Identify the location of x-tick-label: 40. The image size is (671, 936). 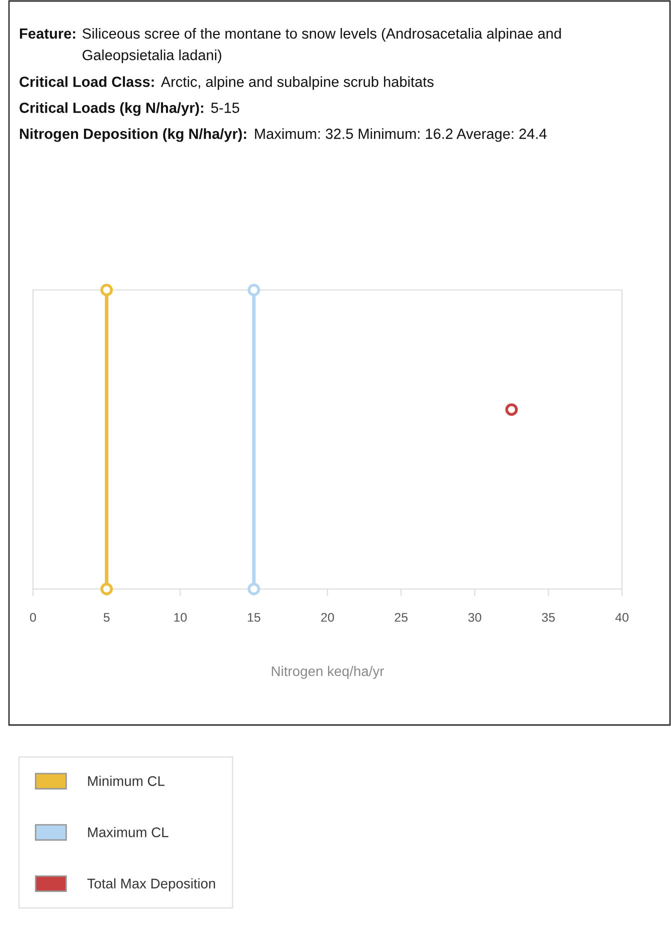
(621, 617).